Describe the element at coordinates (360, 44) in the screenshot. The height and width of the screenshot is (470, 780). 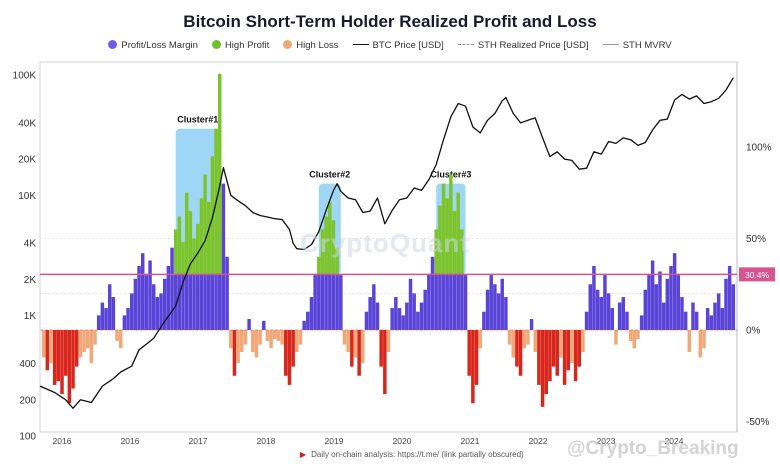
I see `legend-line-icon` at that location.